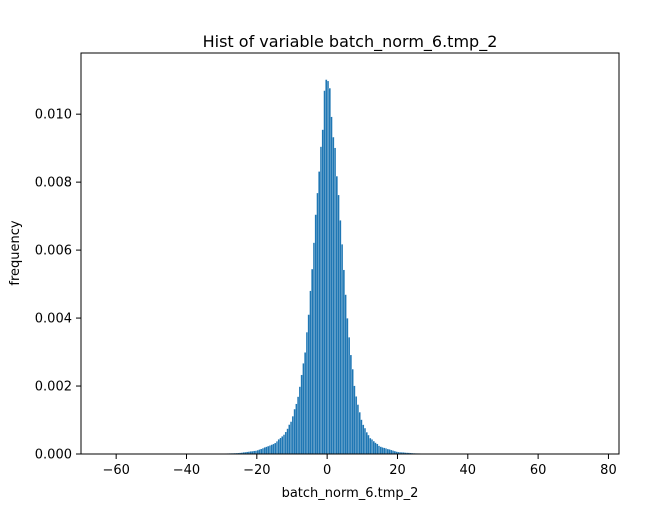 The image size is (671, 515). What do you see at coordinates (397, 470) in the screenshot?
I see `x-tick-label: 20` at bounding box center [397, 470].